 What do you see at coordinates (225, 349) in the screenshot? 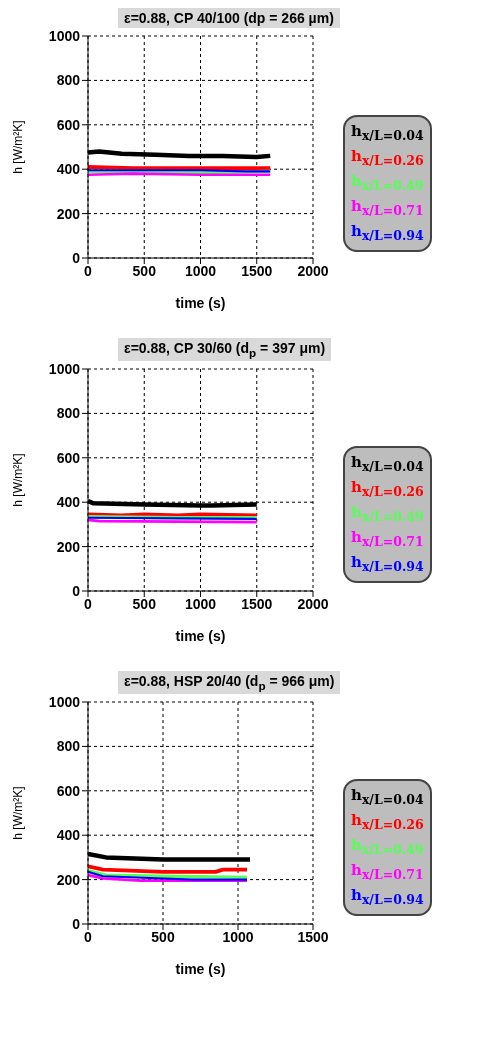
I see `chart-title: ε=0.88, CP 30/60 (d$_{p}$ = 397 μm)` at bounding box center [225, 349].